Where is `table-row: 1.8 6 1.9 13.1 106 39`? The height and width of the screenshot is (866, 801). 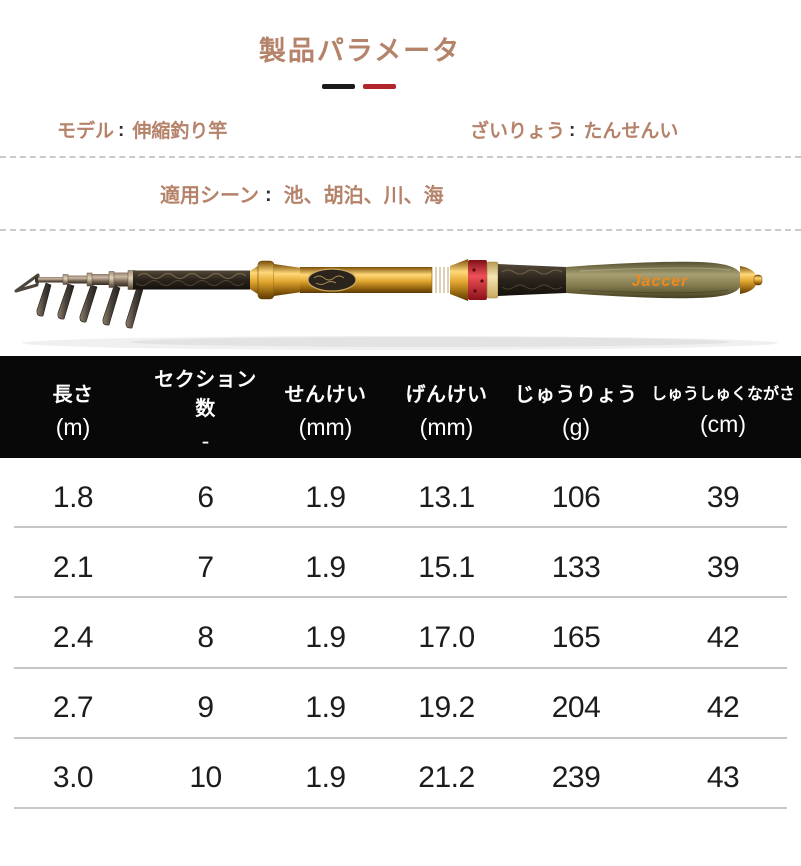
table-row: 1.8 6 1.9 13.1 106 39 is located at coordinates (400, 493).